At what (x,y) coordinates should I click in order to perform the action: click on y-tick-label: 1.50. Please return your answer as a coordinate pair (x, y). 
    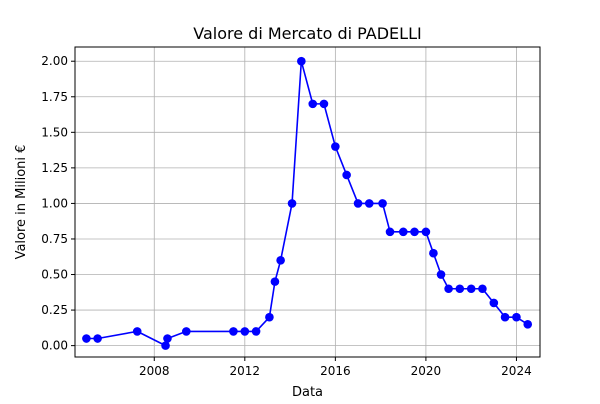
    Looking at the image, I should click on (54, 132).